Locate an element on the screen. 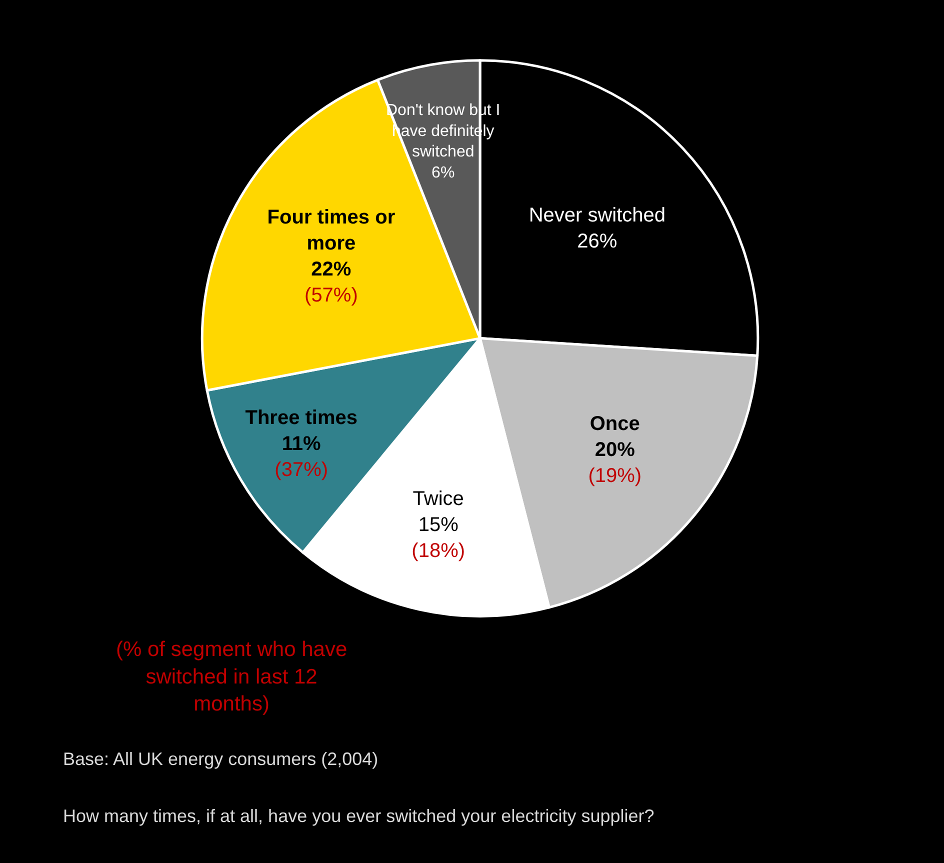 The image size is (944, 863). text: (% of segment who have switched in last 12 months) is located at coordinates (232, 677).